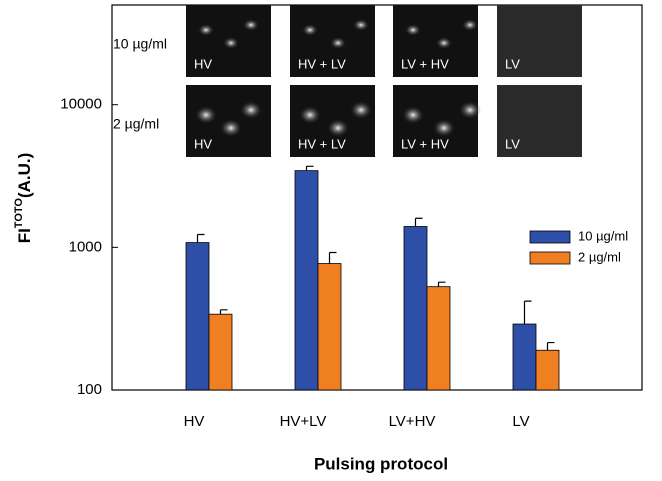 The width and height of the screenshot is (662, 481). Describe the element at coordinates (136, 124) in the screenshot. I see `inset-row-label: 2 µg/ml` at that location.